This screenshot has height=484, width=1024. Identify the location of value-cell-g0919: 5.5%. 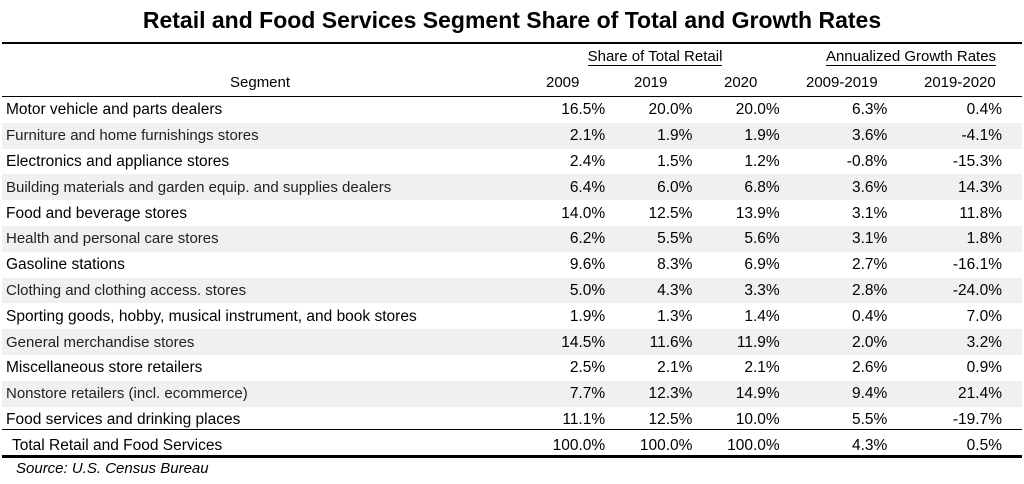
(869, 419).